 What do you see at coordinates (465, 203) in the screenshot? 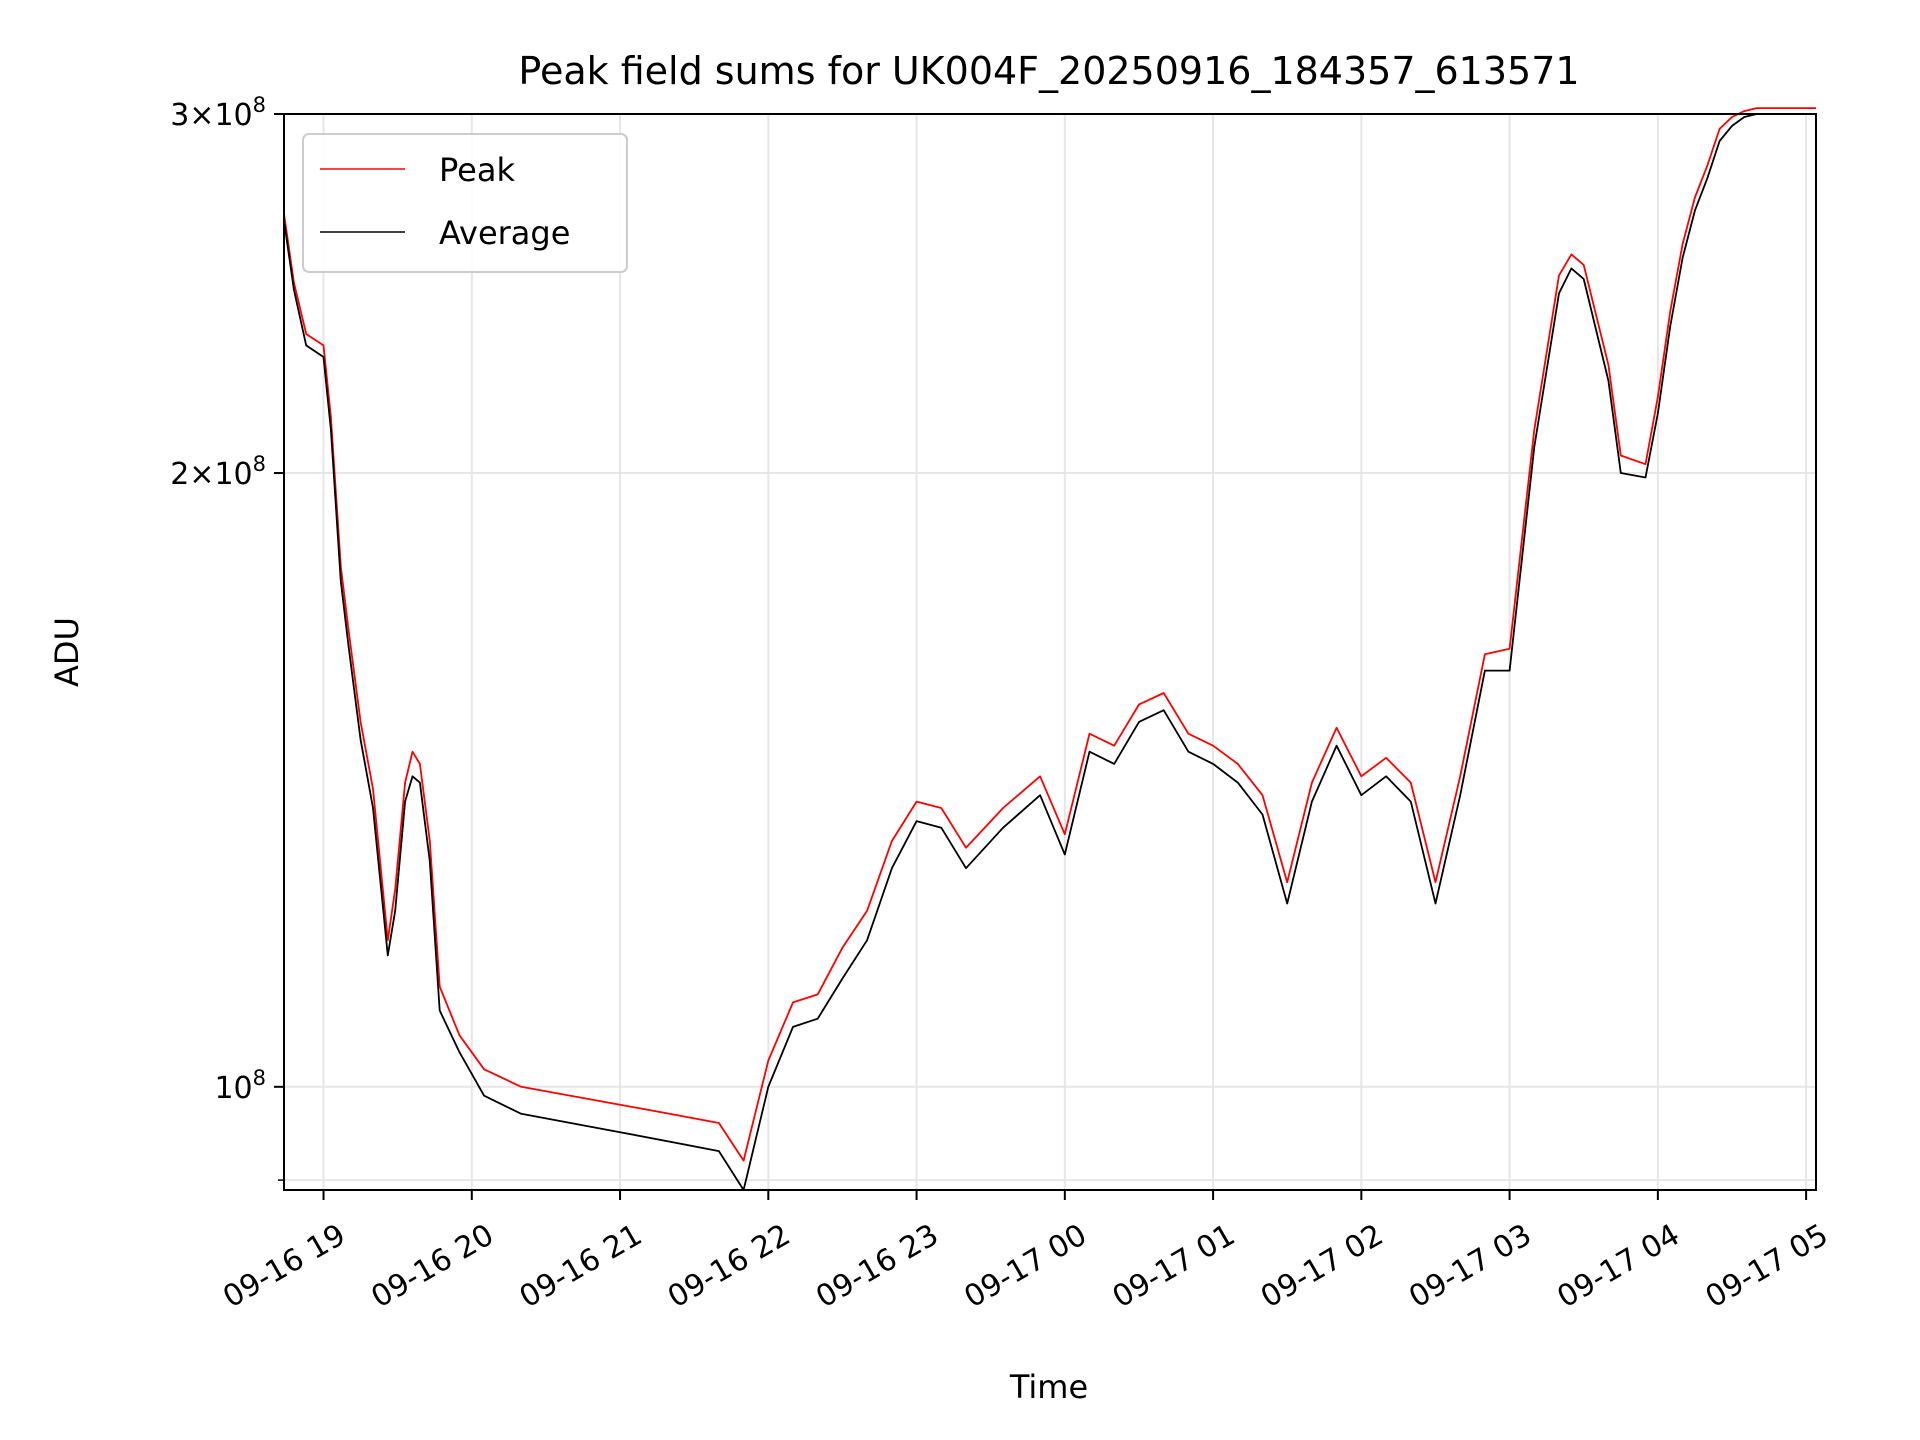
I see `legend: Peak Average` at bounding box center [465, 203].